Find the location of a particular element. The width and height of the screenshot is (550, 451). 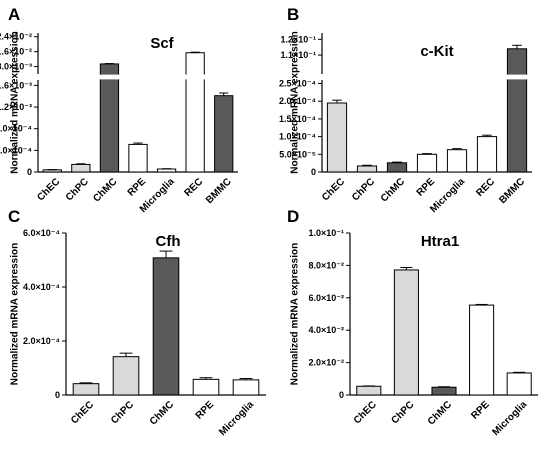

y-tick-label: 8.0×10⁻² is located at coordinates (326, 265).